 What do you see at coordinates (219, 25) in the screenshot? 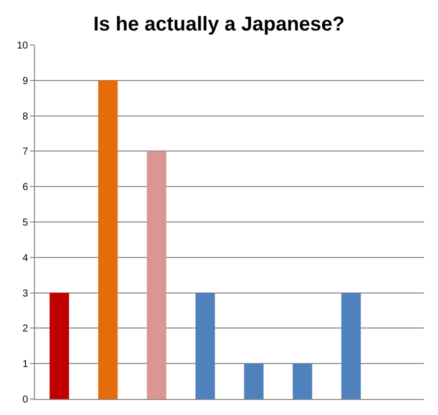
I see `chart-title: Is he actually a Japanese?` at bounding box center [219, 25].